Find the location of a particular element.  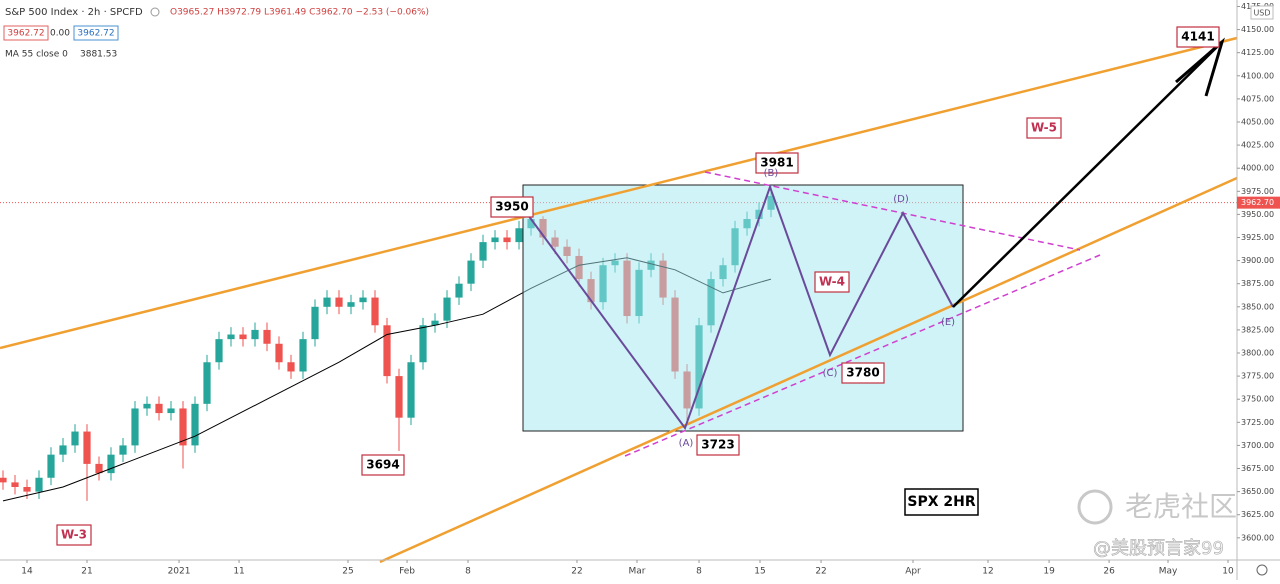

currency-box is located at coordinates (1262, 12).